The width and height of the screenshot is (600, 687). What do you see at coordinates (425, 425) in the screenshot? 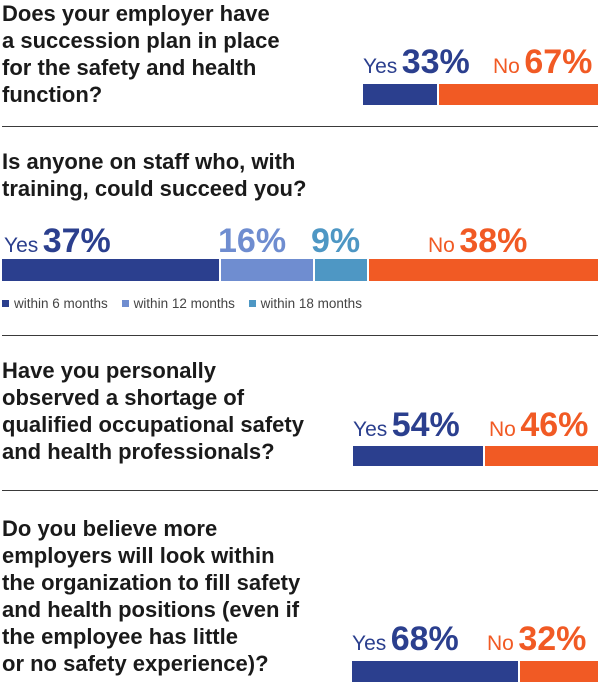
I see `q3-yes-pct: 54%` at bounding box center [425, 425].